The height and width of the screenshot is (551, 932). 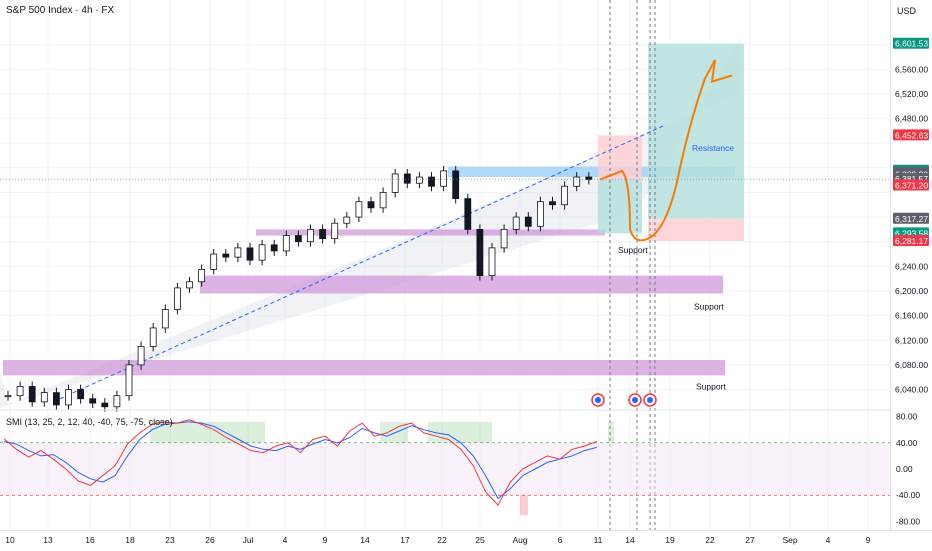 What do you see at coordinates (911, 179) in the screenshot?
I see `price-tag-label: 6,381.57` at bounding box center [911, 179].